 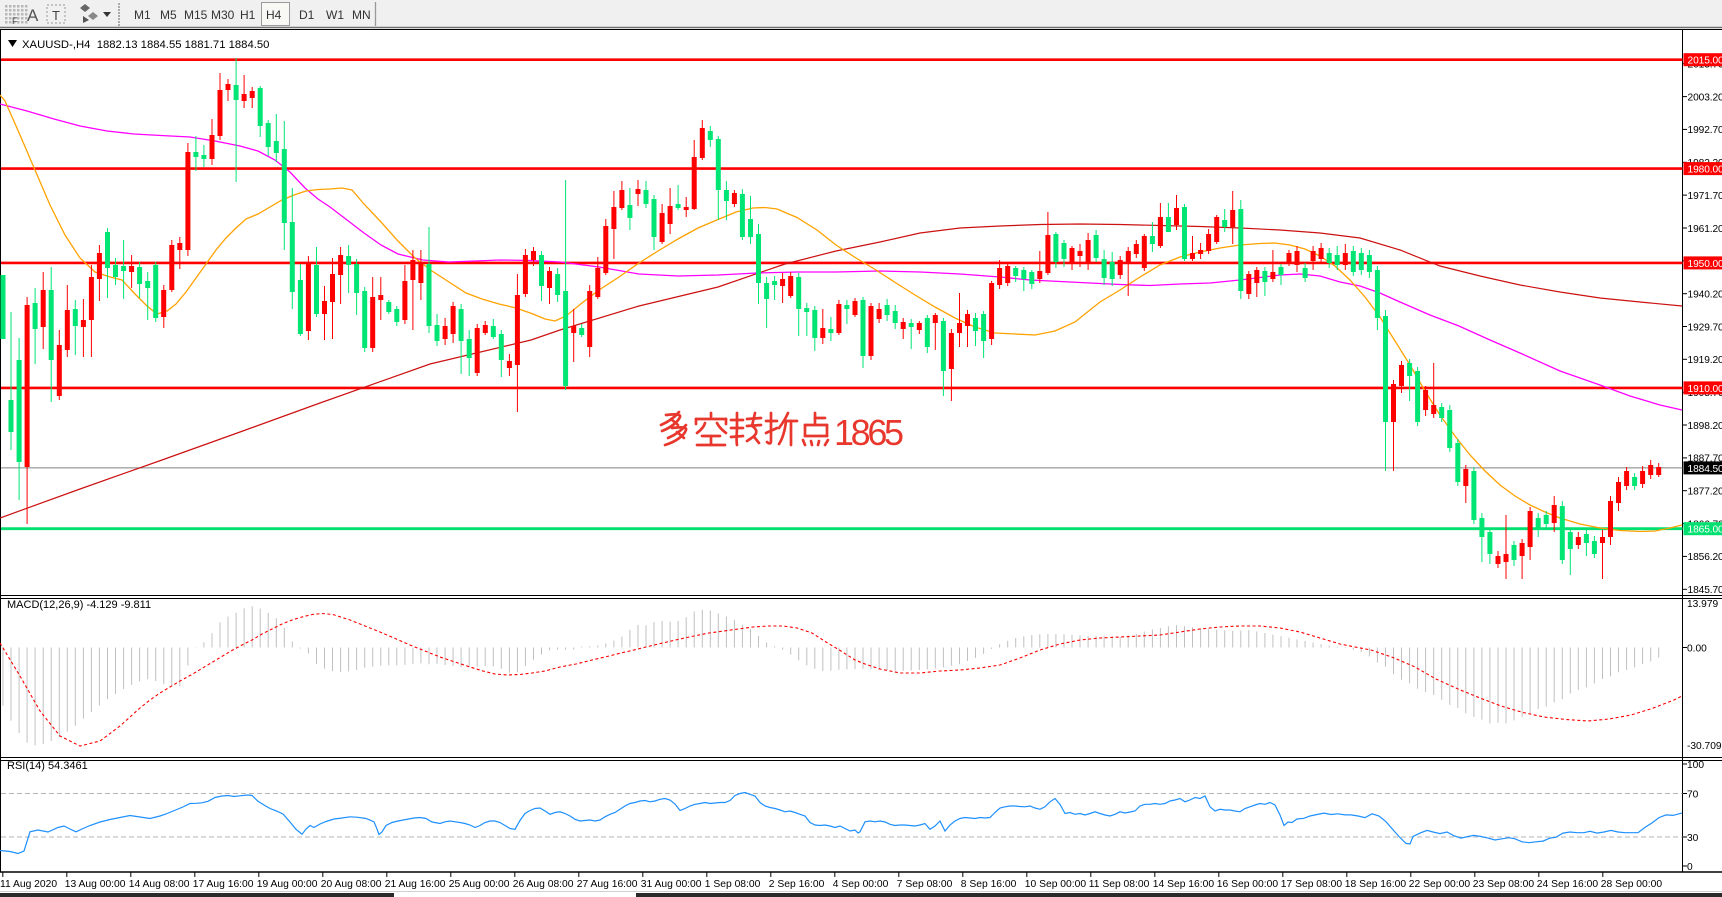 I want to click on svg-text: T, so click(x=56, y=15).